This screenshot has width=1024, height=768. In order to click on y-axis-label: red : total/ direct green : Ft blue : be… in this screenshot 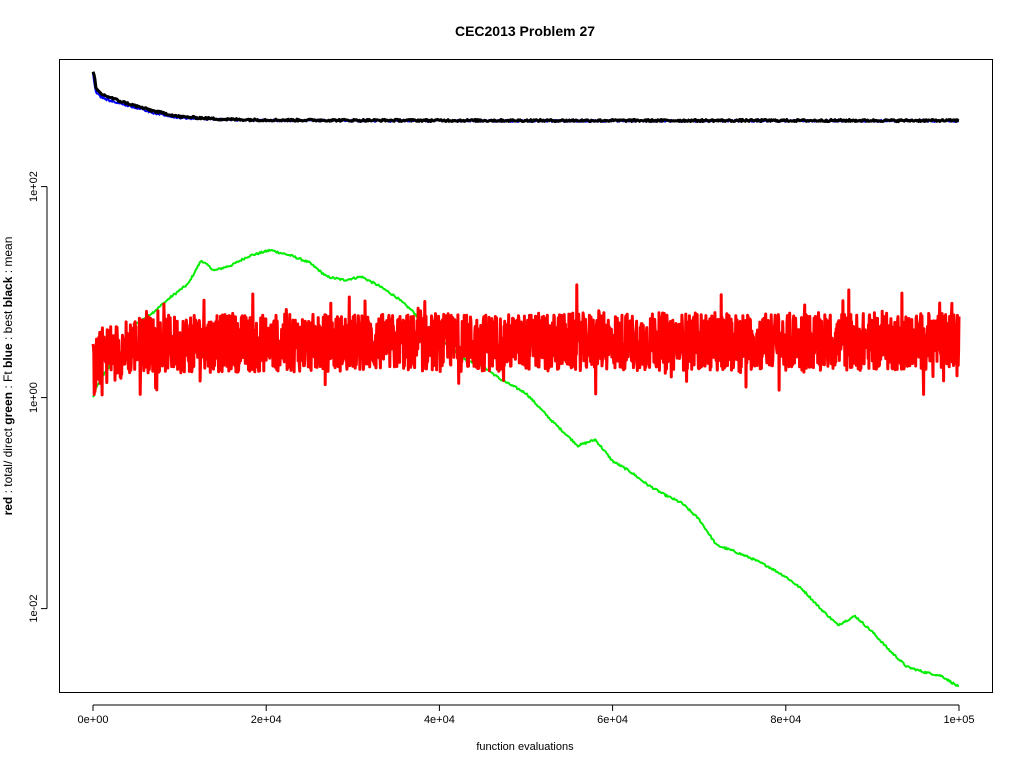, I will do `click(8, 376)`.